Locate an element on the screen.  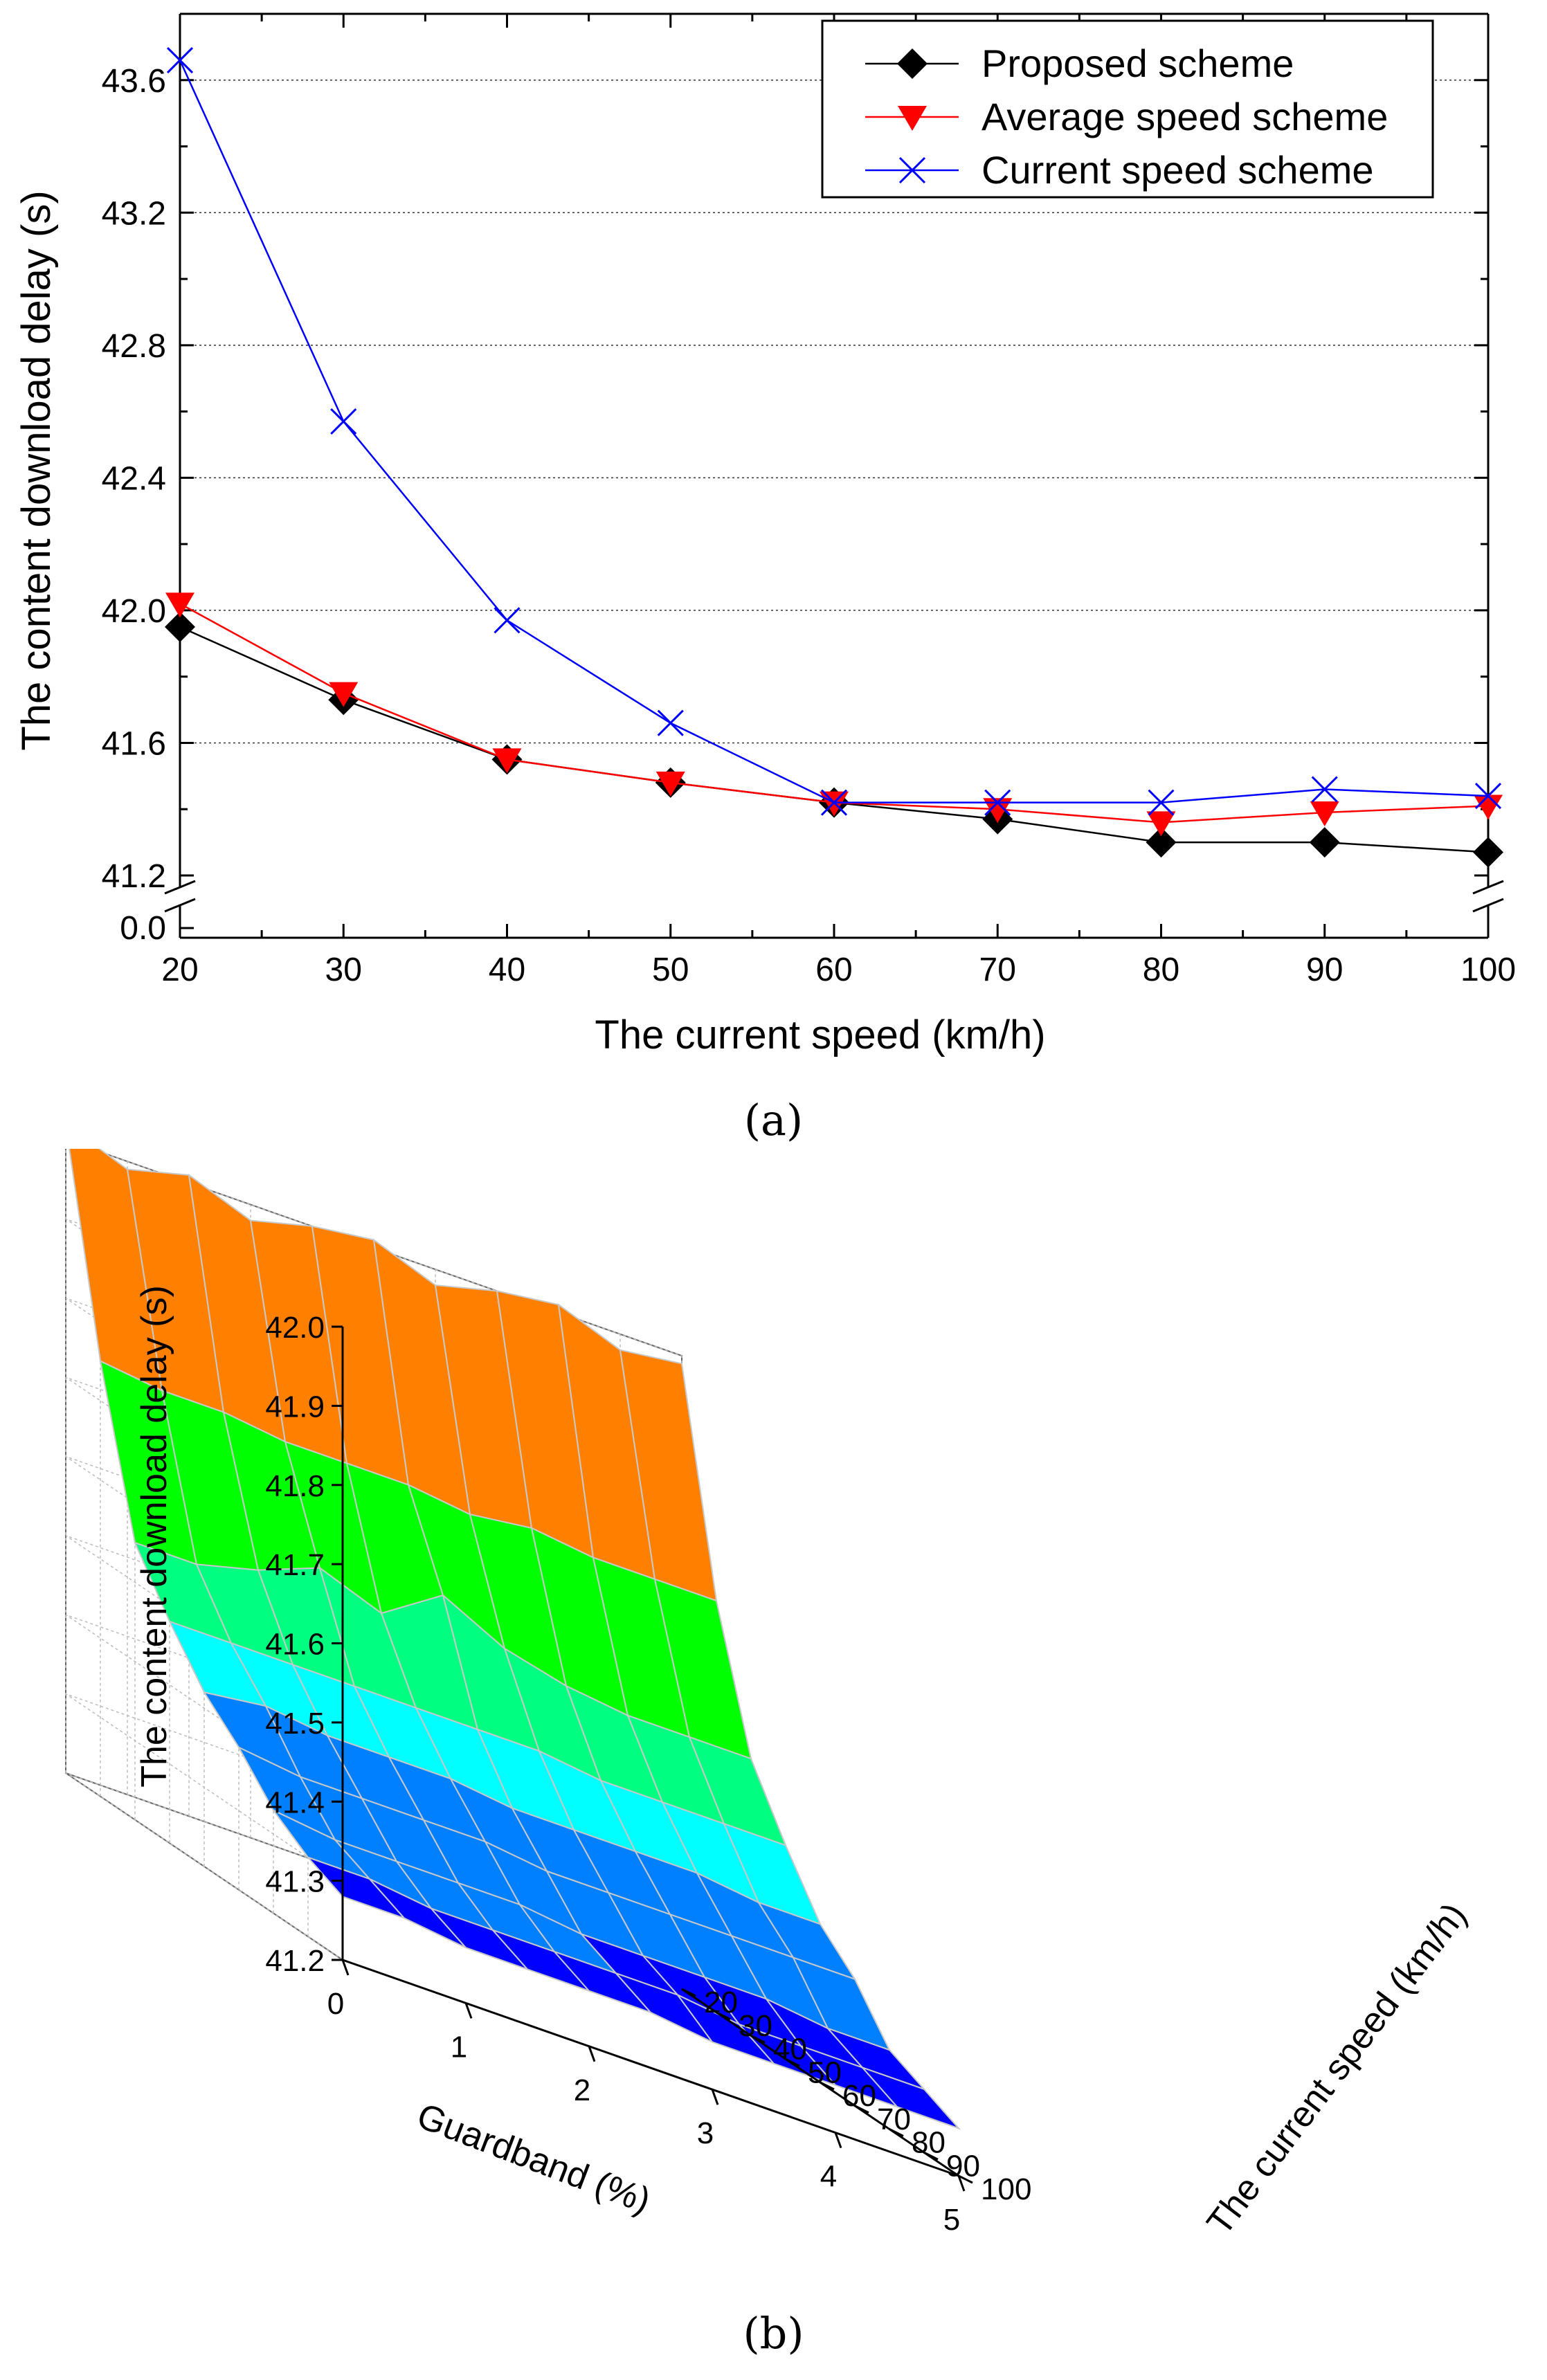
z-tick-label: 41.4 is located at coordinates (295, 1802).